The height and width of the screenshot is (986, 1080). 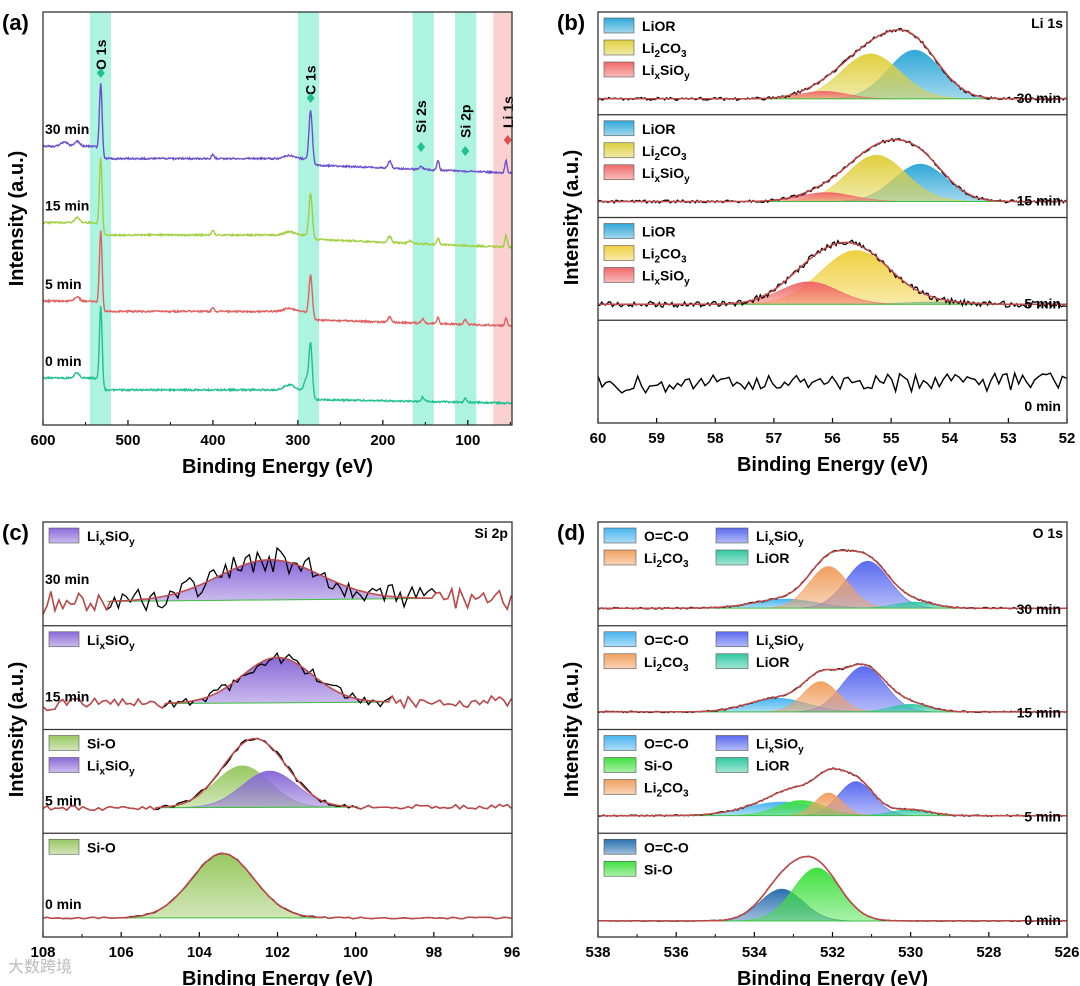 I want to click on peak-label: Li 1s, so click(x=508, y=112).